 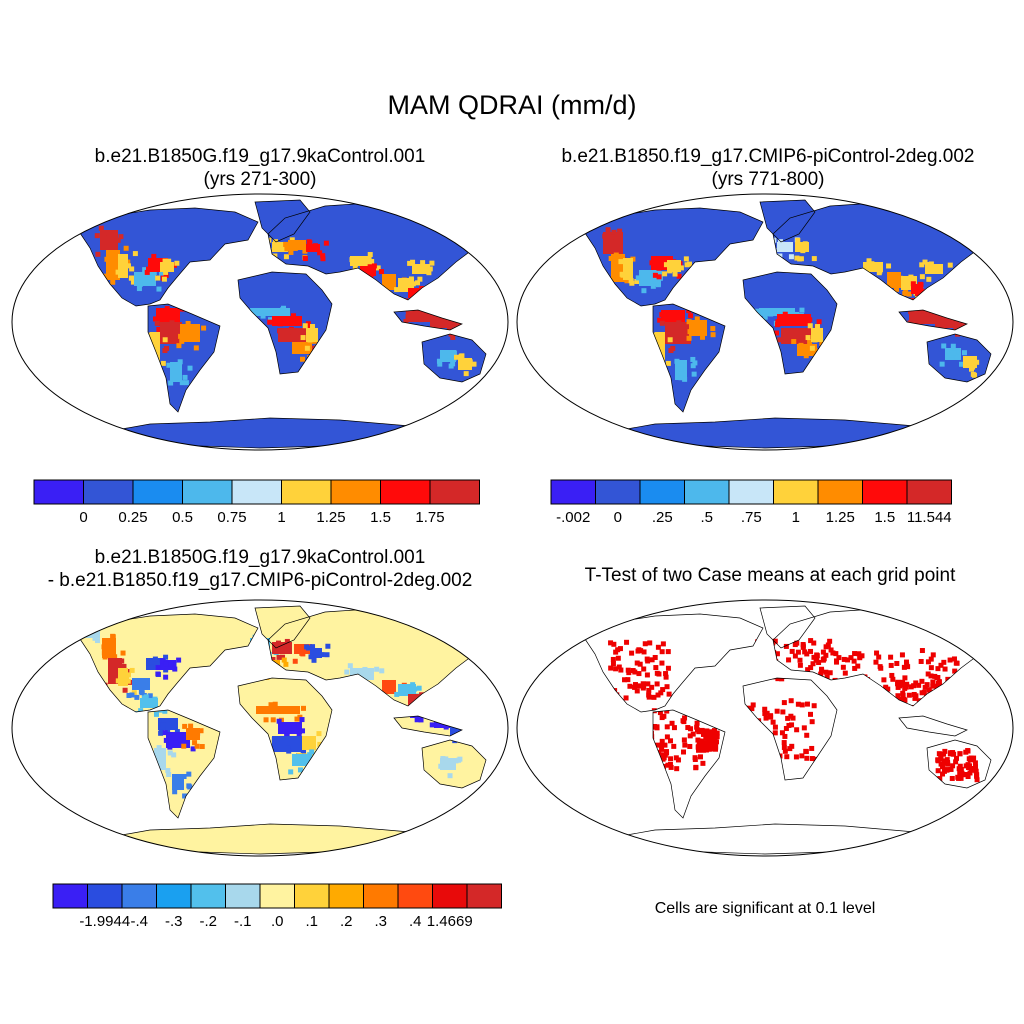 What do you see at coordinates (282, 221) in the screenshot?
I see `coastline-greenland` at bounding box center [282, 221].